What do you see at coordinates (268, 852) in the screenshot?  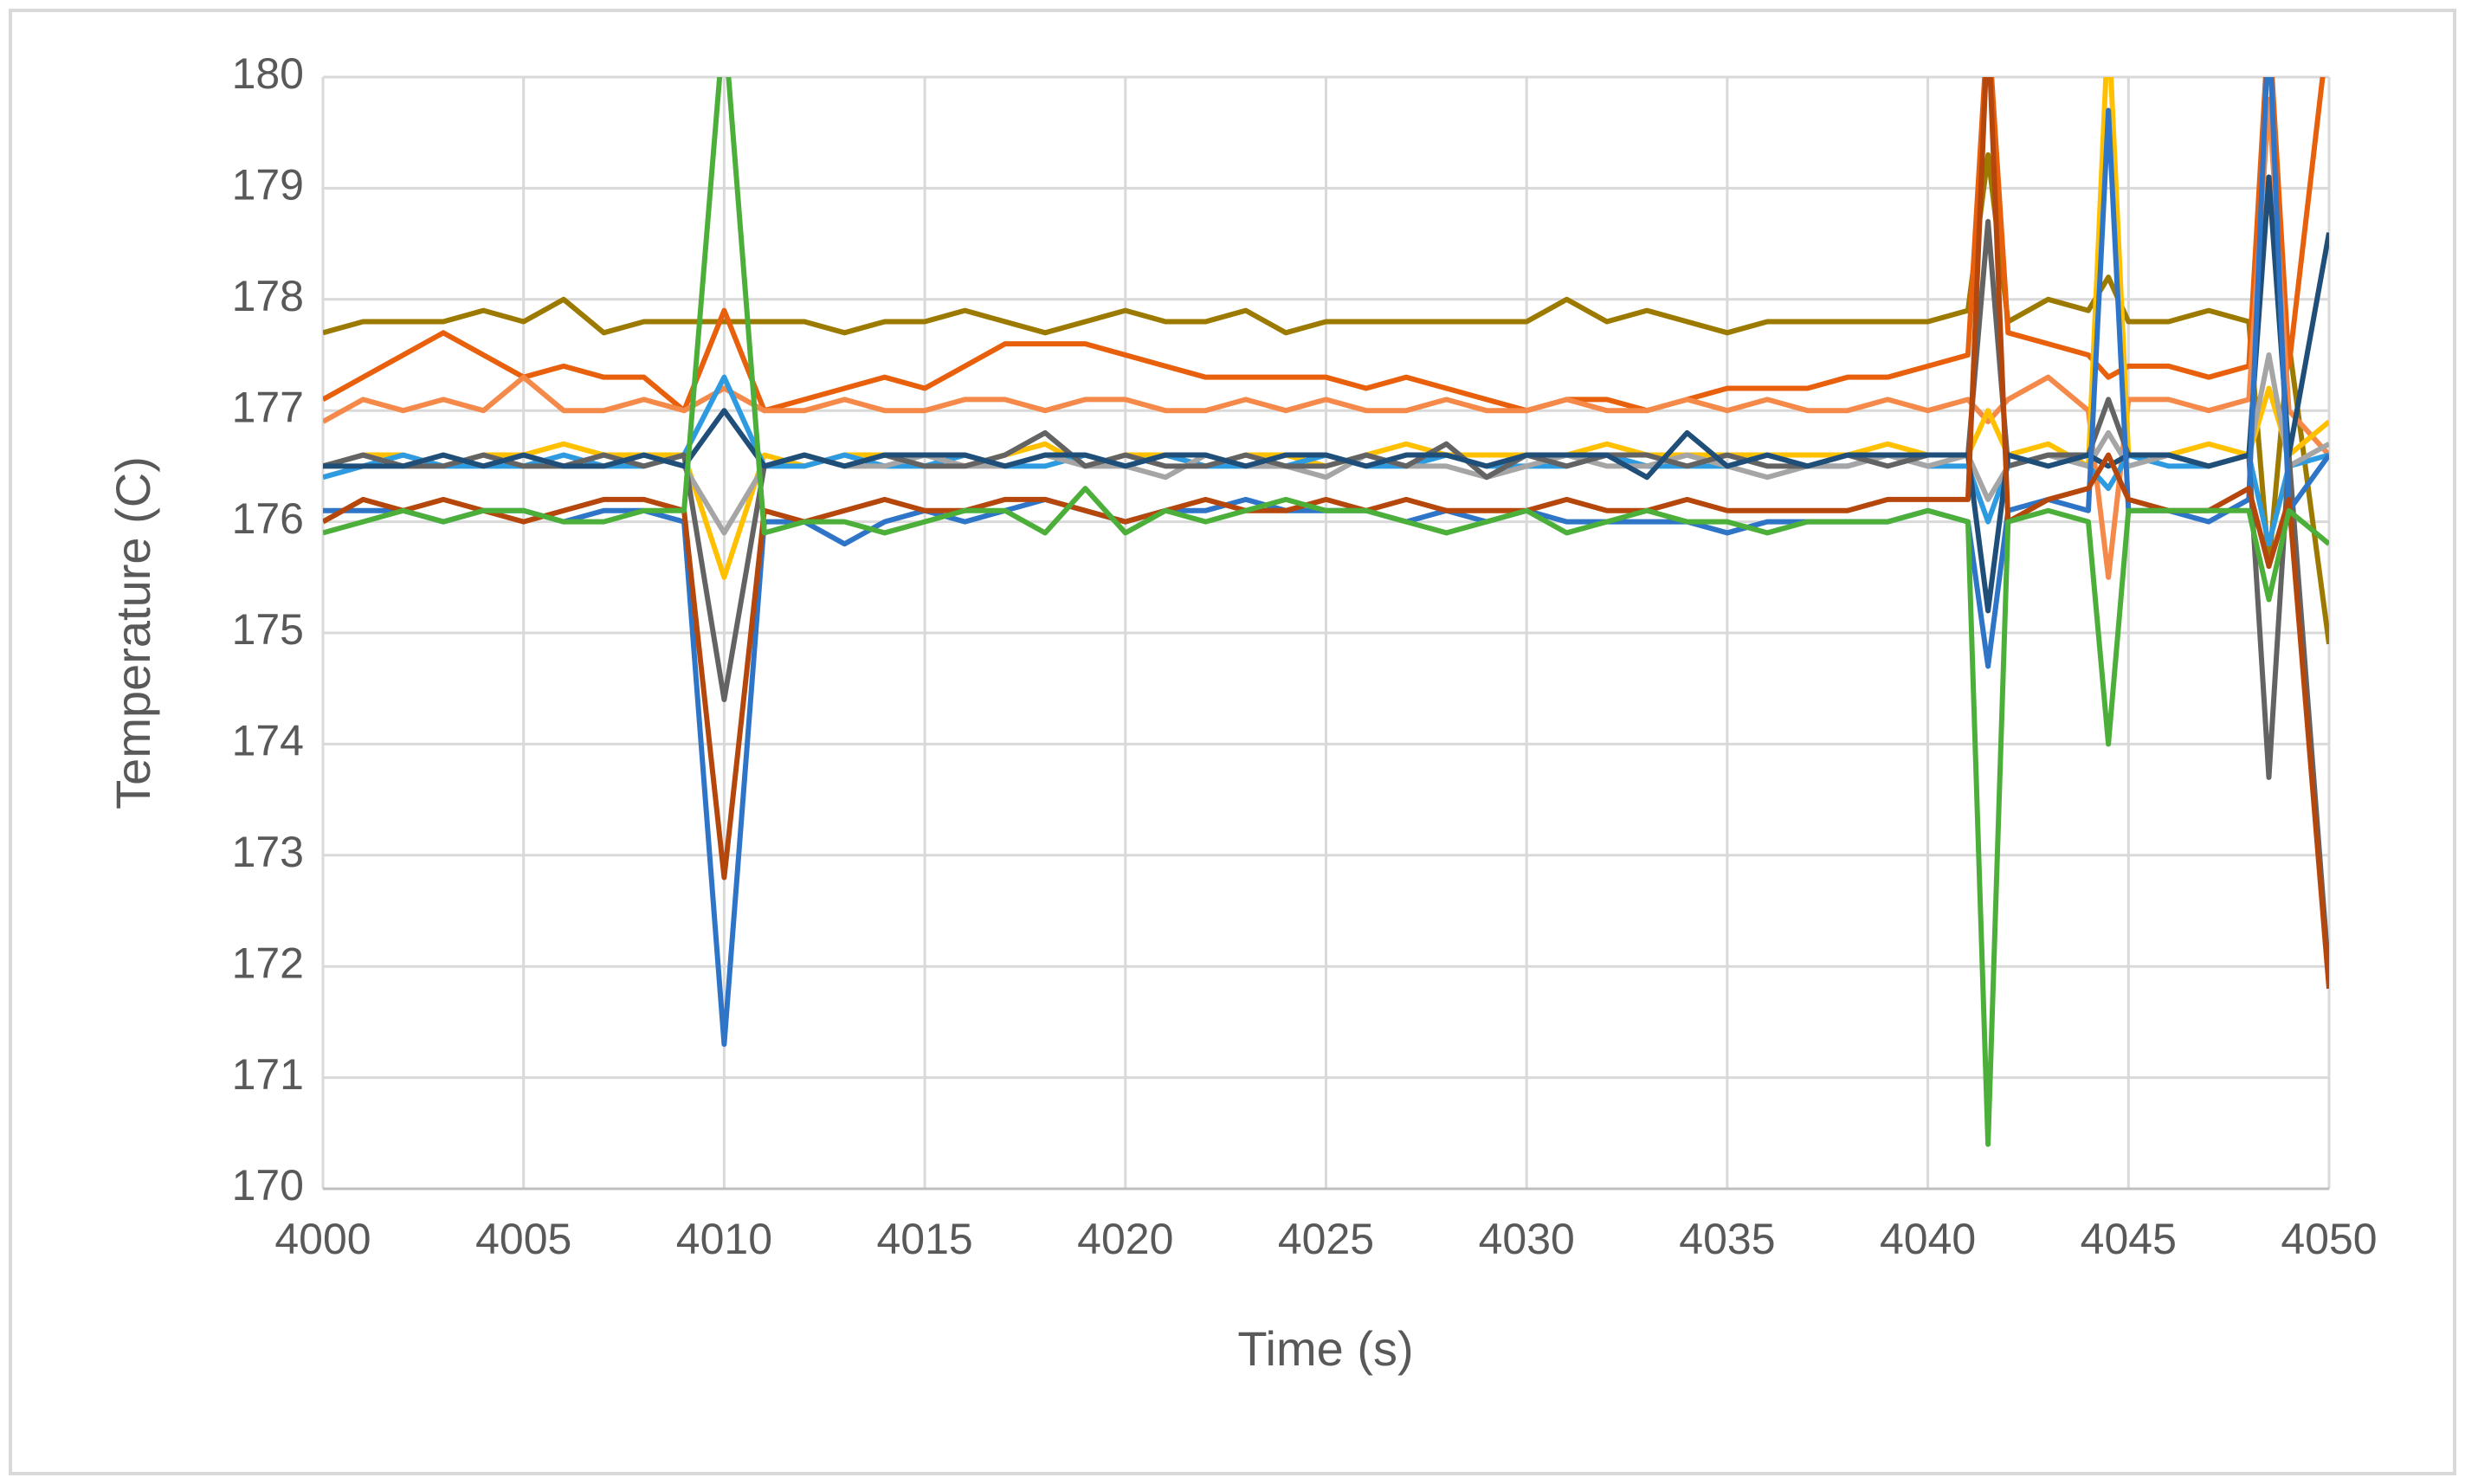 I see `y-tick-label: 173` at bounding box center [268, 852].